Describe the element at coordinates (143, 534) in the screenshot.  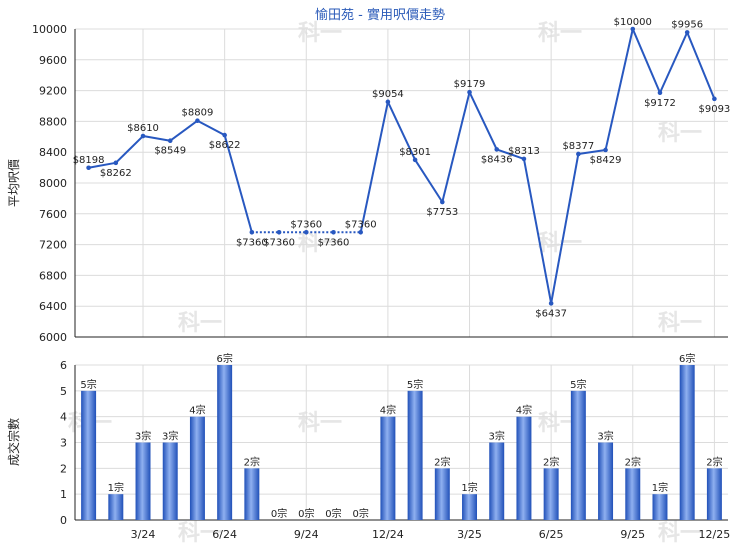
I see `x-tick-label: 3/24` at that location.